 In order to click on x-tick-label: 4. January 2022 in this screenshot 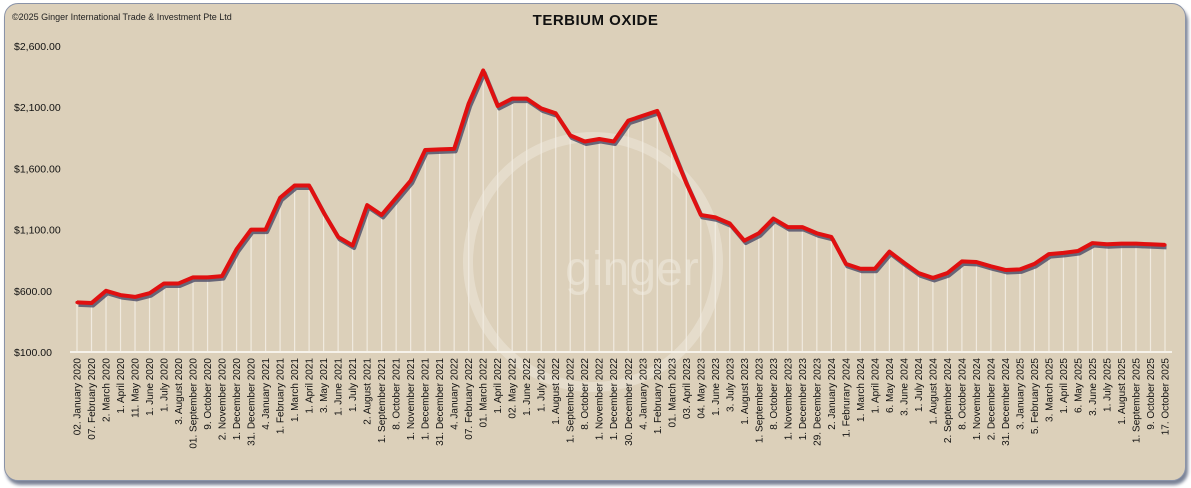, I will do `click(455, 394)`.